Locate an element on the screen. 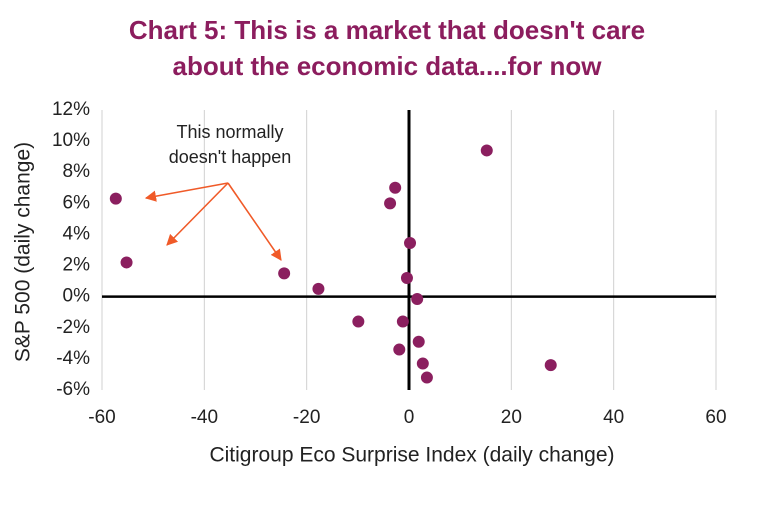 The width and height of the screenshot is (774, 510). x-tick-label: -20 is located at coordinates (306, 417).